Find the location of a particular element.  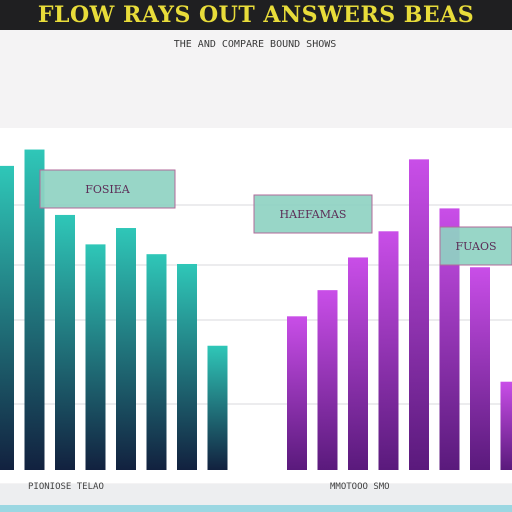

chart-title: FLOW RAYS OUT ANSWERS BEAS is located at coordinates (256, 15).